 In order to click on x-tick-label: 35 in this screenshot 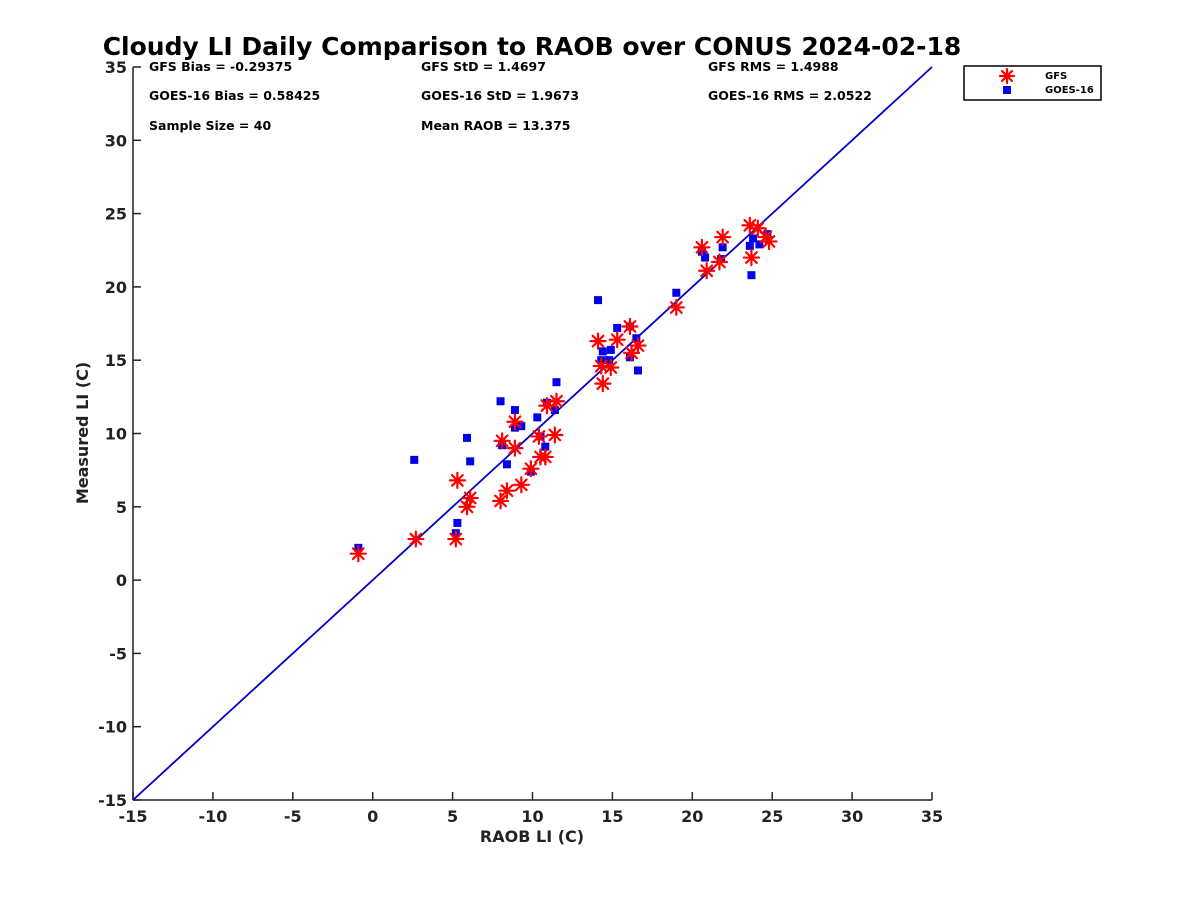, I will do `click(932, 816)`.